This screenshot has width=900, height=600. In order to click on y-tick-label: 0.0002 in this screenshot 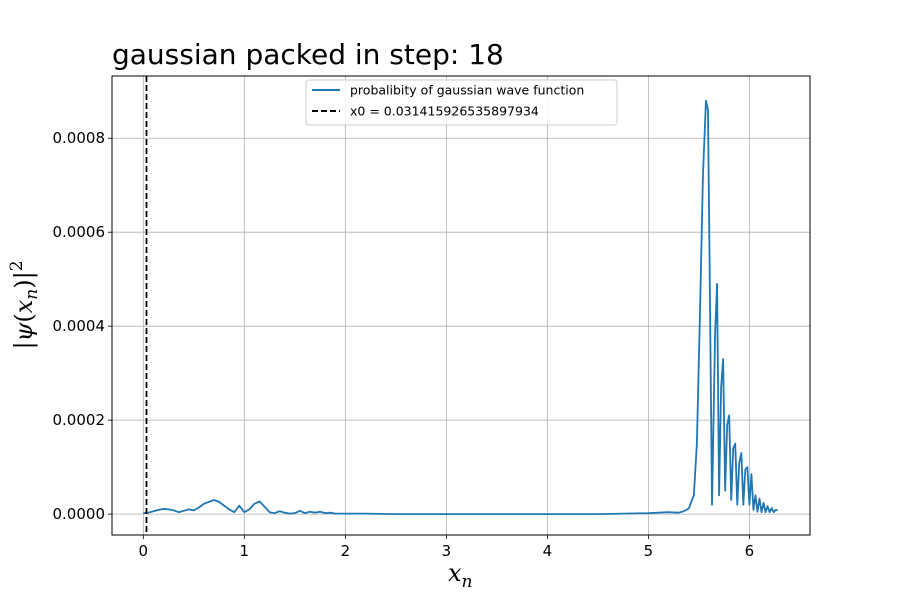, I will do `click(79, 420)`.